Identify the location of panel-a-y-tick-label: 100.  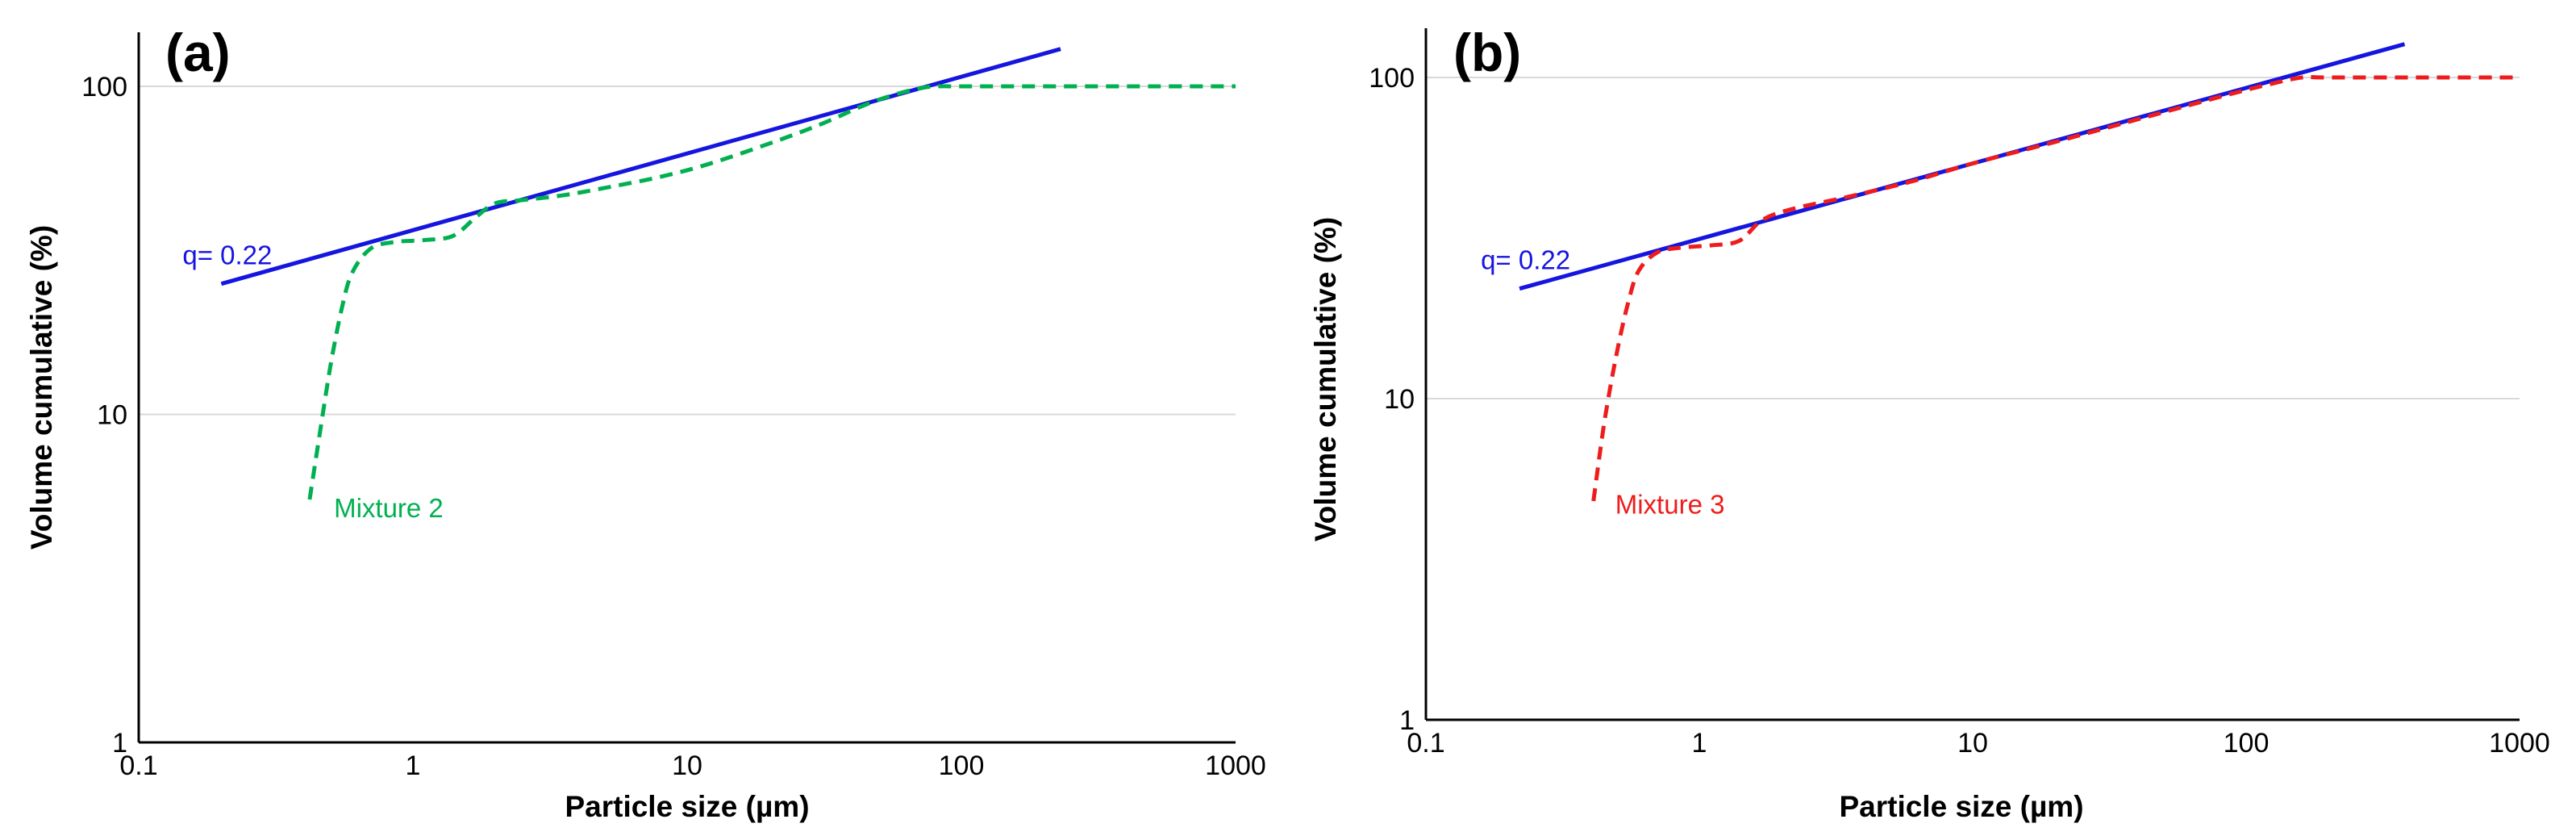
(104, 87).